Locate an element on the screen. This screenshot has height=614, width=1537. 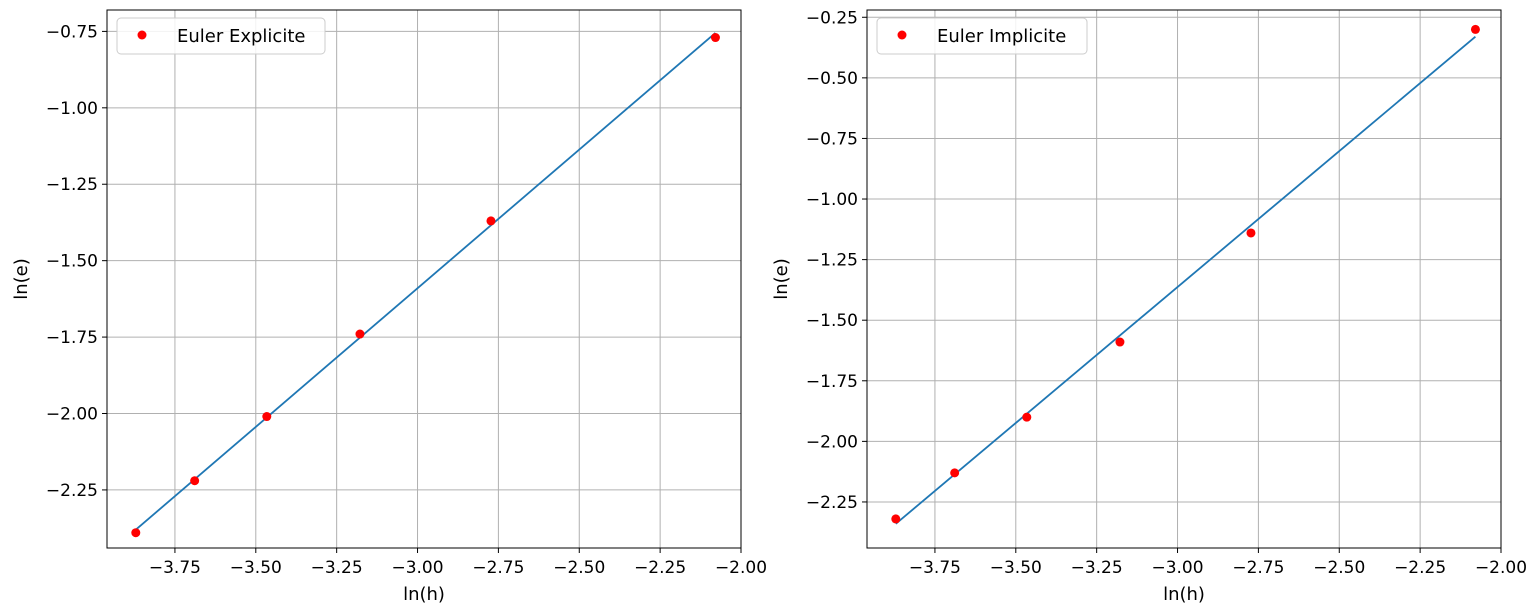
legend-label: Euler Implicite is located at coordinates (1001, 36).